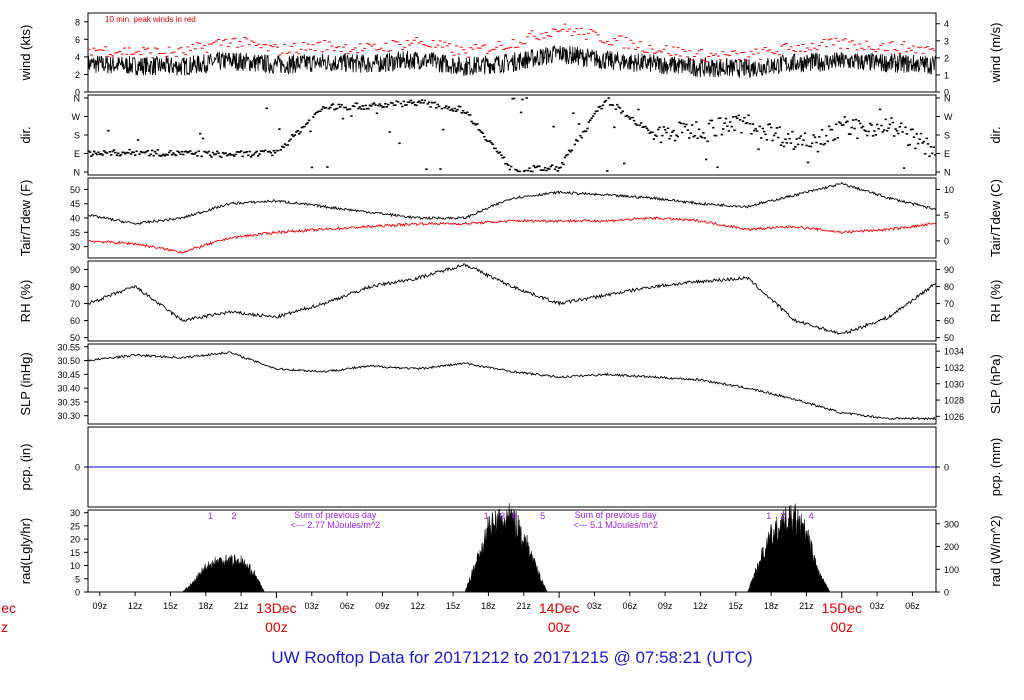  What do you see at coordinates (223, 573) in the screenshot?
I see `rad-day-1-area` at bounding box center [223, 573].